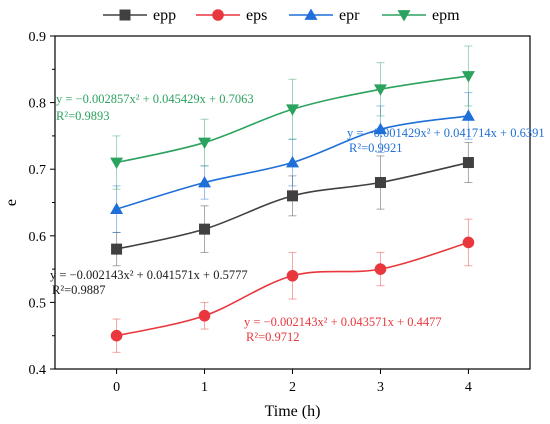  Describe the element at coordinates (349, 15) in the screenshot. I see `legend-label-epr: epr` at that location.